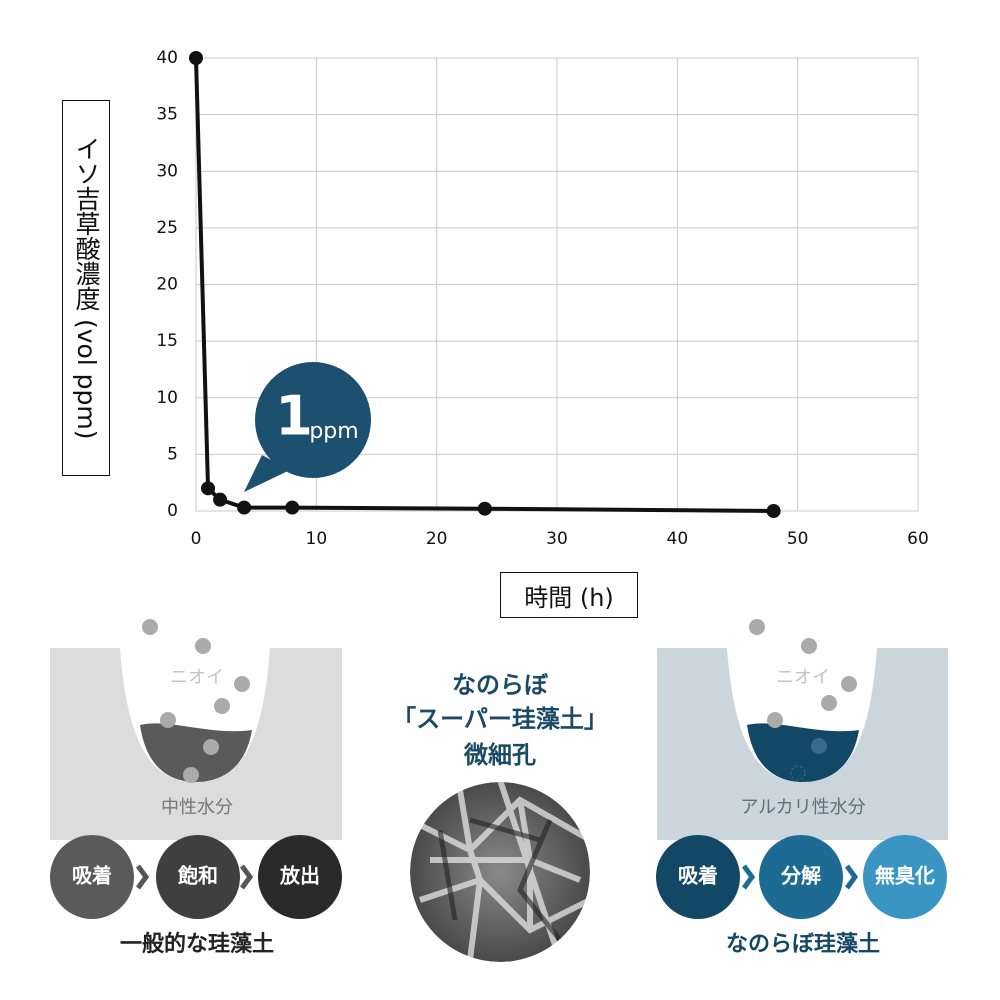 Image resolution: width=1000 pixels, height=1000 pixels. Describe the element at coordinates (197, 944) in the screenshot. I see `caption: 一般的な珪藻土` at that location.